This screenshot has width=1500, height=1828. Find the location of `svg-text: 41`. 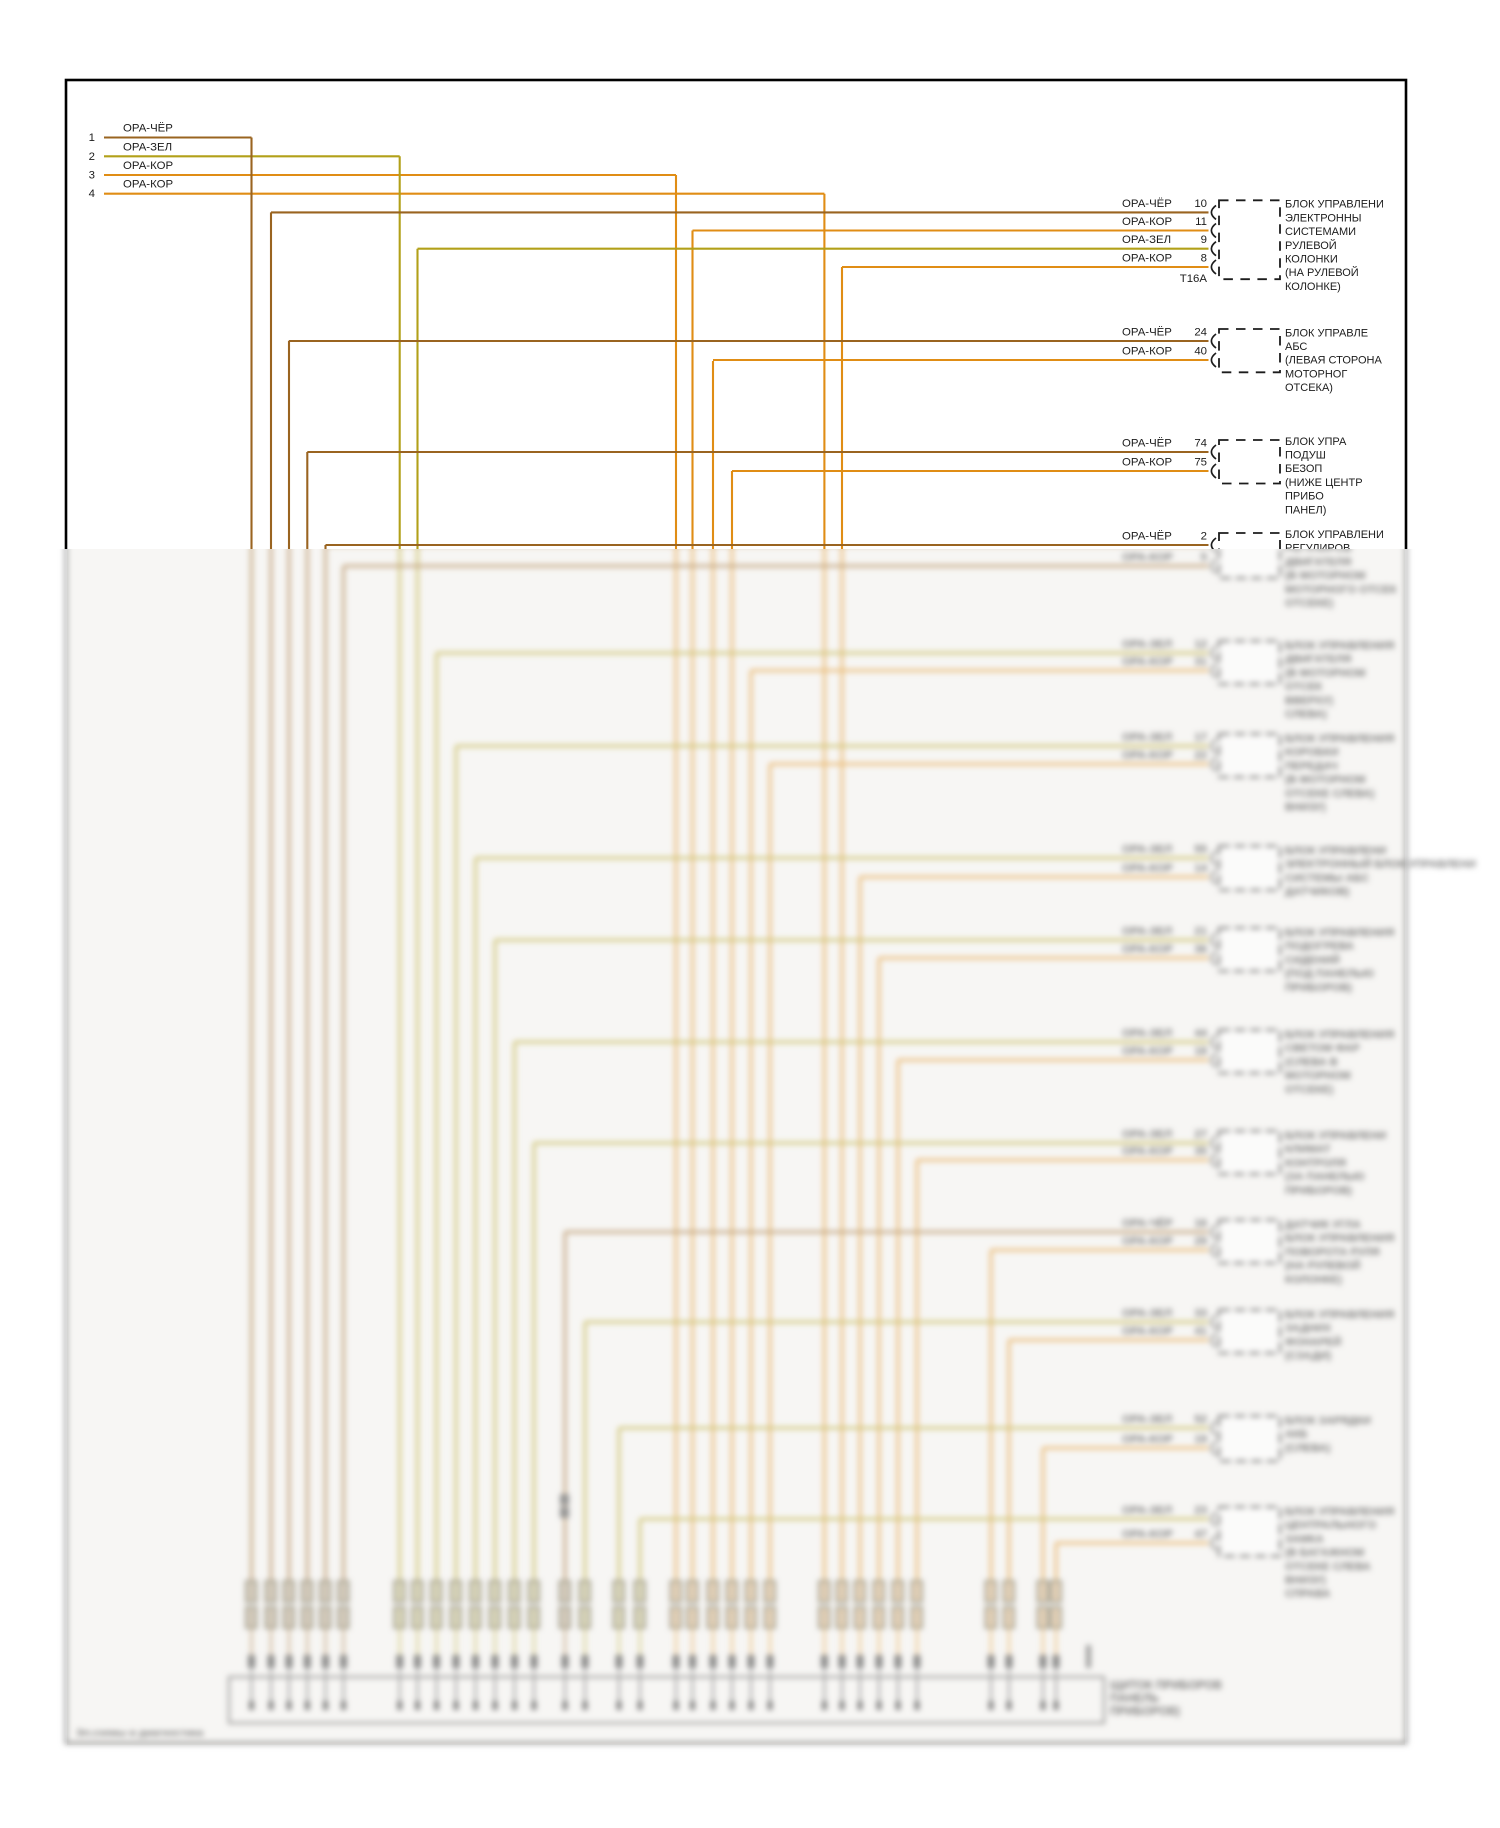

svg-text: 41 is located at coordinates (1200, 1332).